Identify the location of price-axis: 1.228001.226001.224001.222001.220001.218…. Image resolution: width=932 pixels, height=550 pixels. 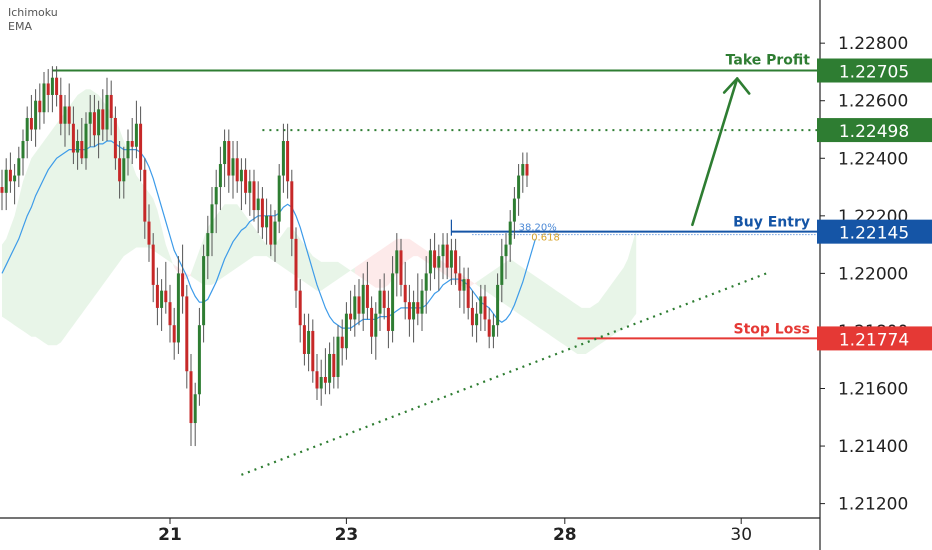
(863, 275).